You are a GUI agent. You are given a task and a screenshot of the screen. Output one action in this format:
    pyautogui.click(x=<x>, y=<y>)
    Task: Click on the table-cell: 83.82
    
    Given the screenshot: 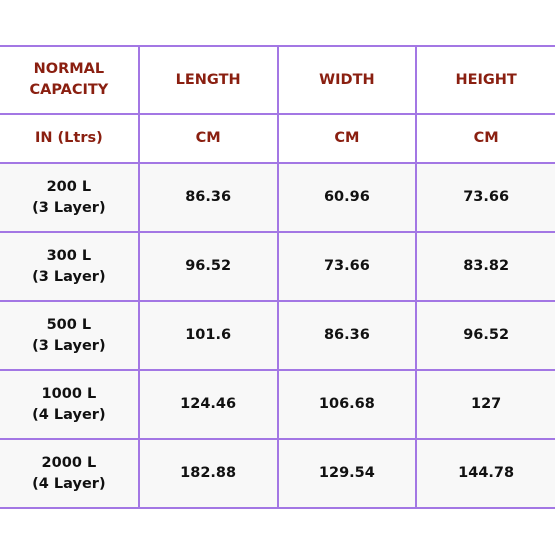 What is the action you would take?
    pyautogui.click(x=485, y=266)
    